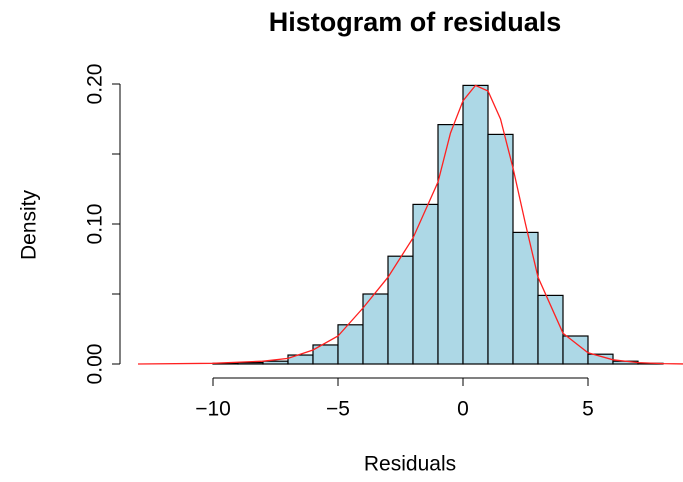  Describe the element at coordinates (95, 364) in the screenshot. I see `y-tick-label: 0.00` at that location.